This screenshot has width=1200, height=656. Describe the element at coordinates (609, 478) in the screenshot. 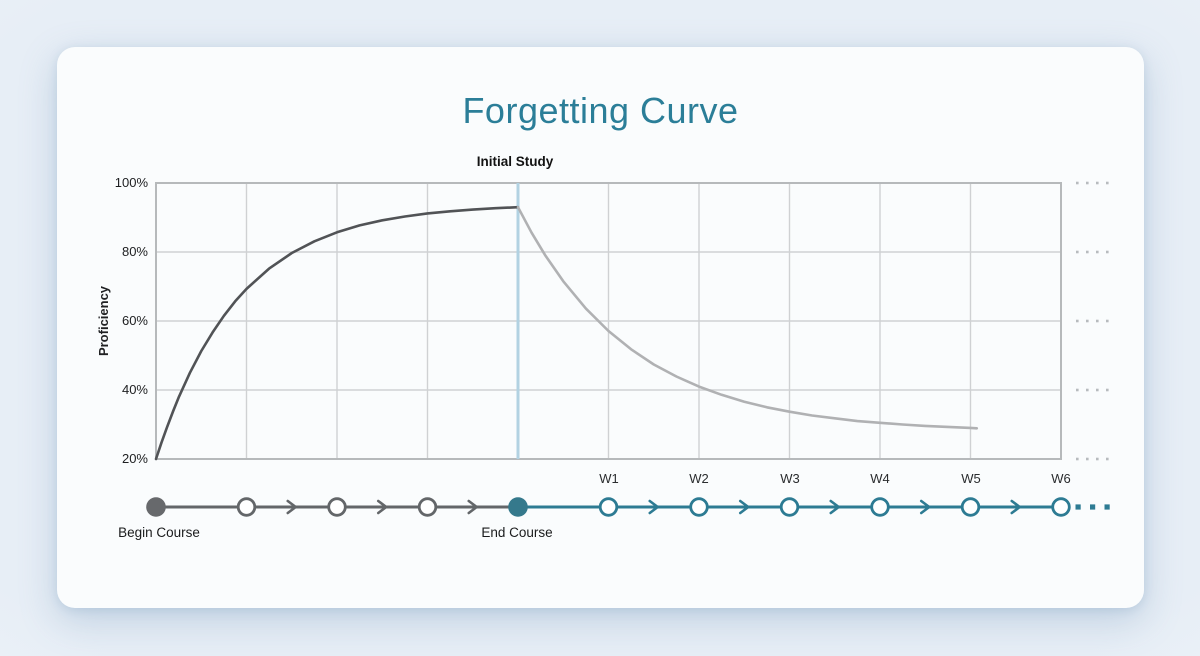

I see `week-label-w1: W1` at that location.